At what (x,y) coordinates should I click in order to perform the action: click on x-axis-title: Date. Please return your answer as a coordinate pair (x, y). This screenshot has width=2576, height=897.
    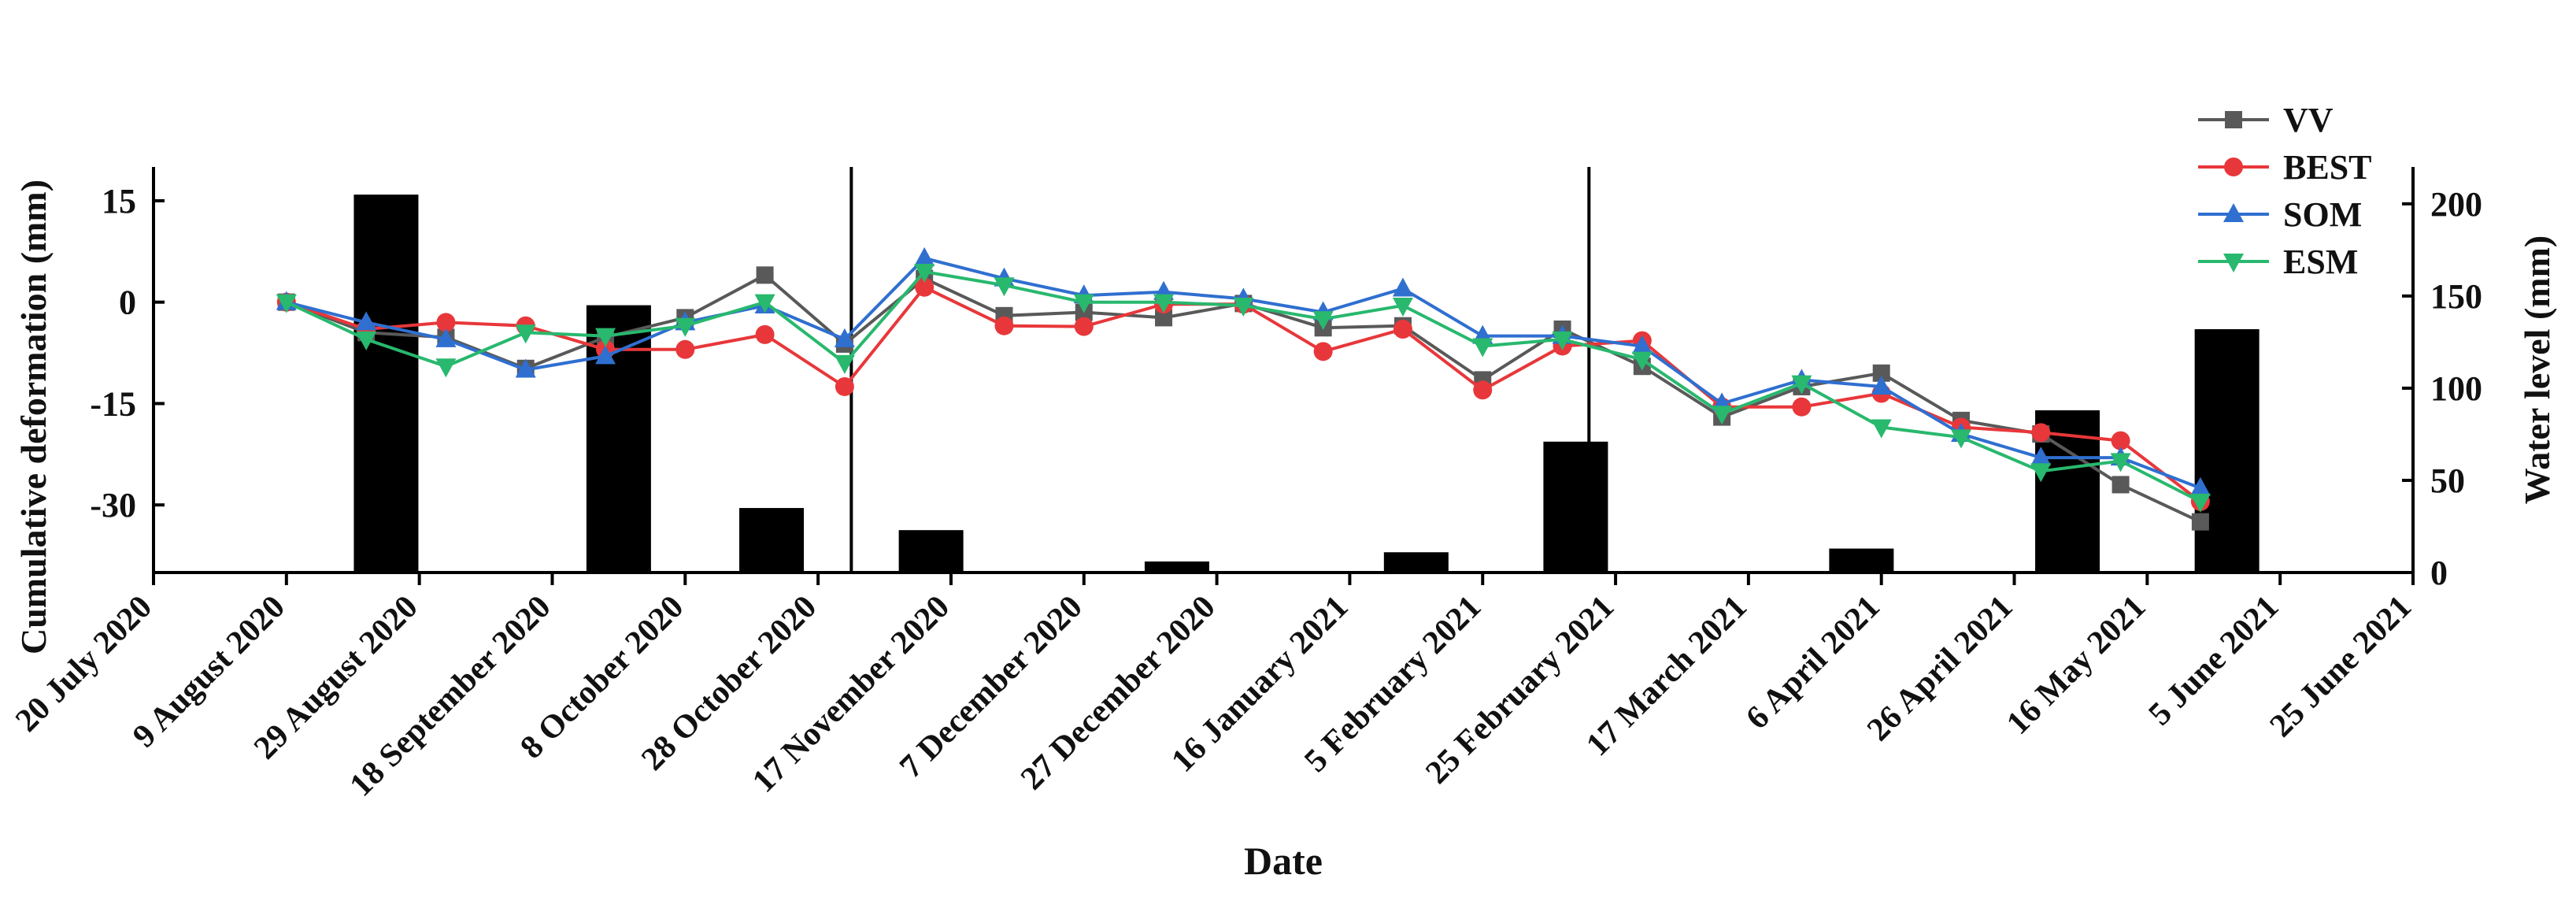
    Looking at the image, I should click on (1283, 861).